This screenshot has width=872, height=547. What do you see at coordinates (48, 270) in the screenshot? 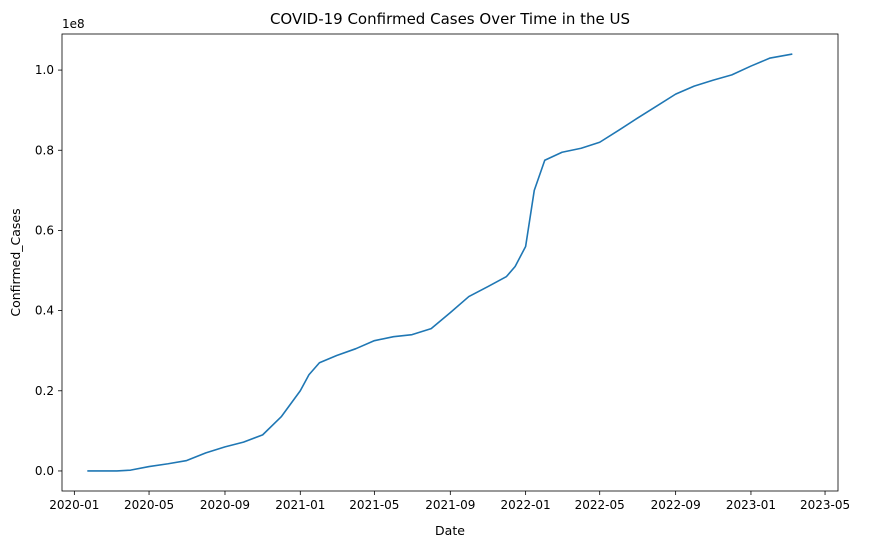
I see `y-axis: 0.0 0.2 0.4 0.6 0.8 1.0` at bounding box center [48, 270].